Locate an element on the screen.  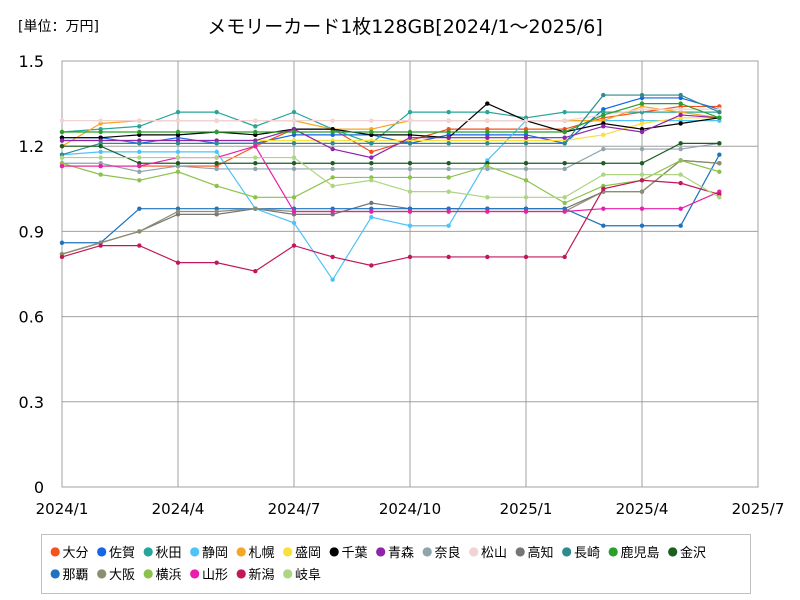
series-高知 is located at coordinates (390, 207).